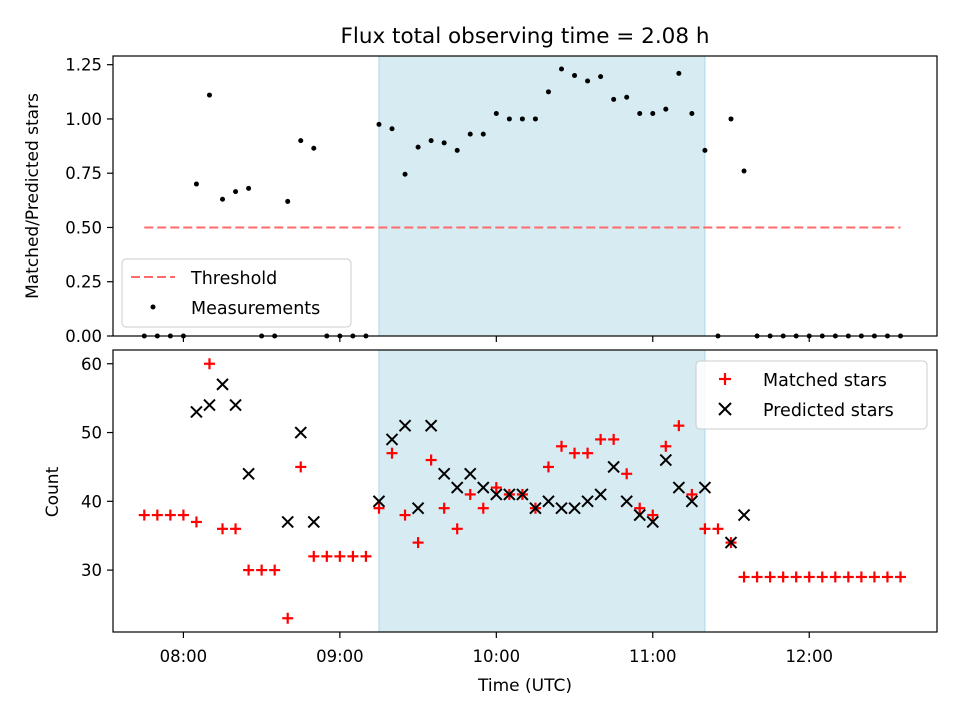  Describe the element at coordinates (184, 656) in the screenshot. I see `x-tick-label: 08:00` at that location.